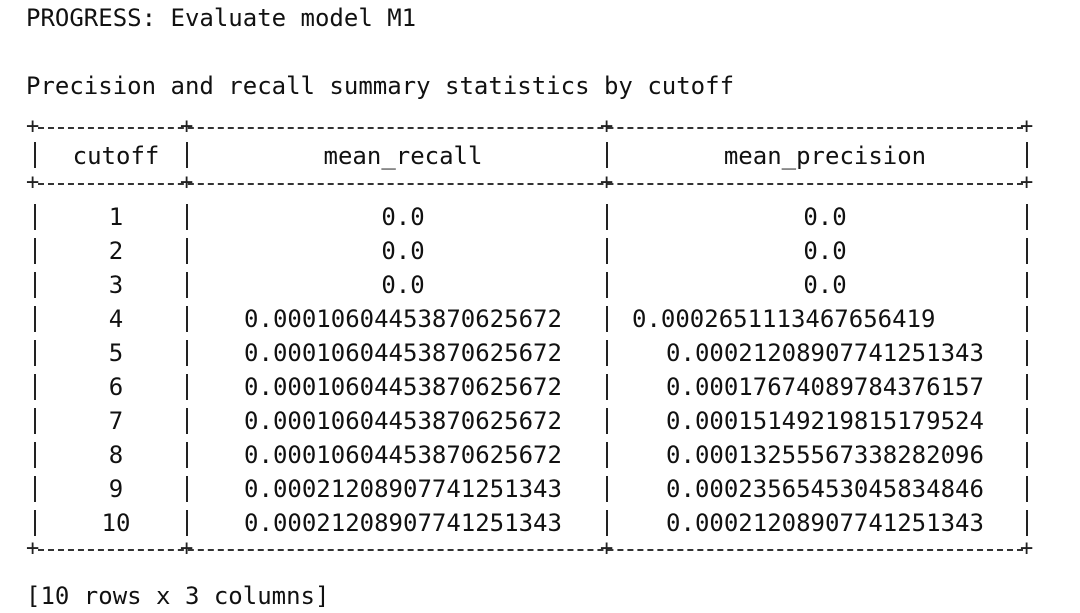 The height and width of the screenshot is (613, 1080). What do you see at coordinates (116, 156) in the screenshot?
I see `column-header-cutoff: cutoff` at bounding box center [116, 156].